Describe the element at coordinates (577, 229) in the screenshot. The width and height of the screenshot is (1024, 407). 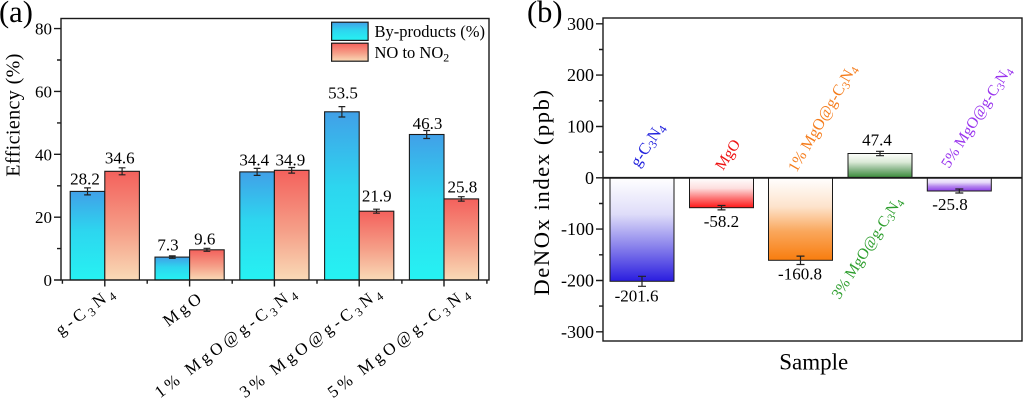
I see `svg-text: -100` at that location.